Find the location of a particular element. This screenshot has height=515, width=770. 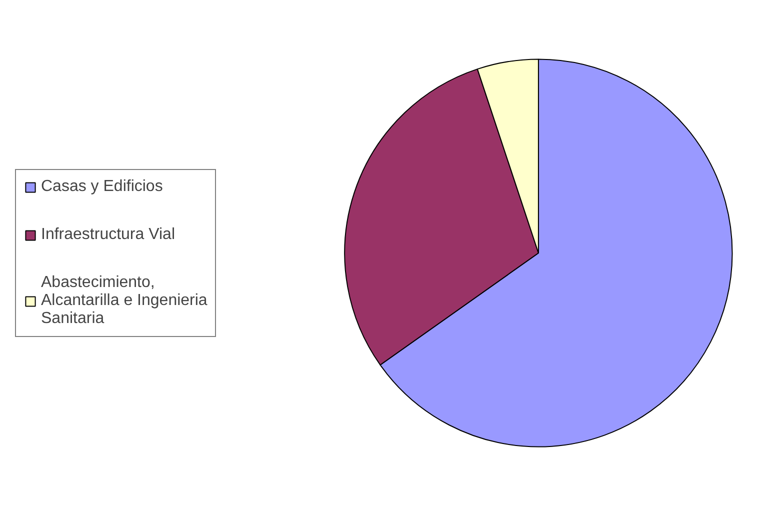

legend-label: Infraestructura Vial is located at coordinates (108, 235).